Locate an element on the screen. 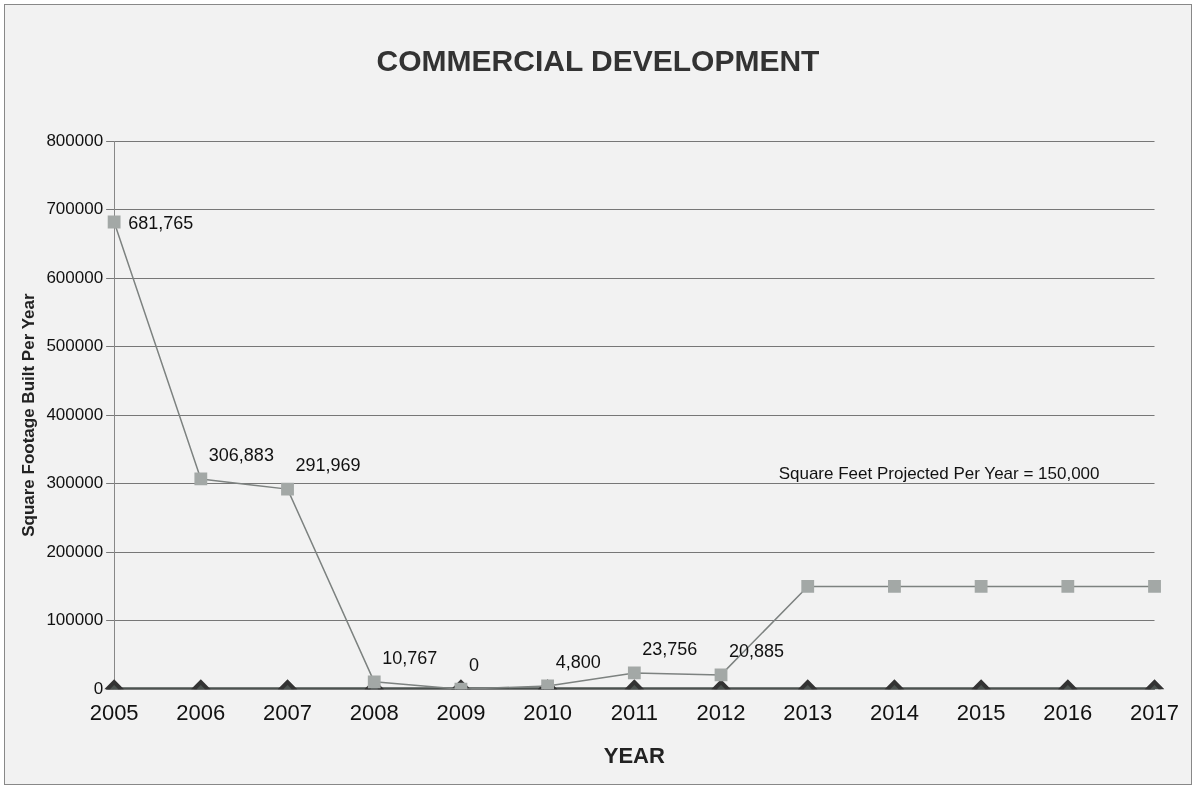 Image resolution: width=1194 pixels, height=787 pixels. x-tick-label: 2014 is located at coordinates (894, 713).